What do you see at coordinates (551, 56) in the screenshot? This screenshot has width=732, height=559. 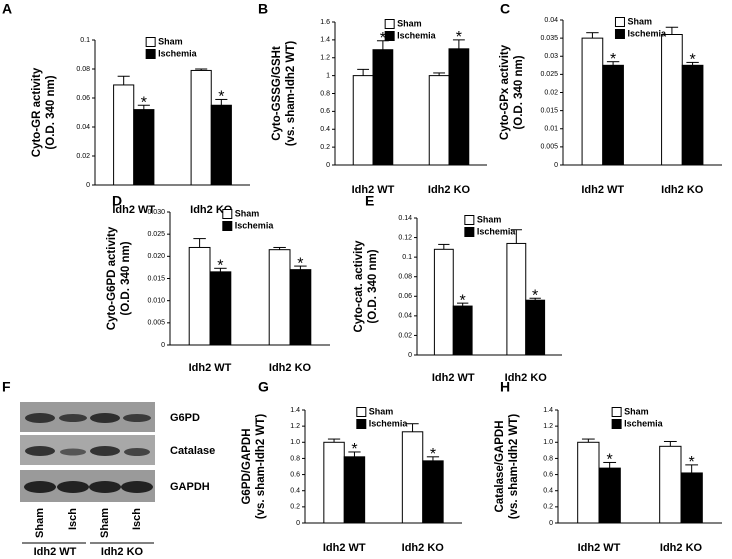 I see `y-tick-label: 0.03` at bounding box center [551, 56].